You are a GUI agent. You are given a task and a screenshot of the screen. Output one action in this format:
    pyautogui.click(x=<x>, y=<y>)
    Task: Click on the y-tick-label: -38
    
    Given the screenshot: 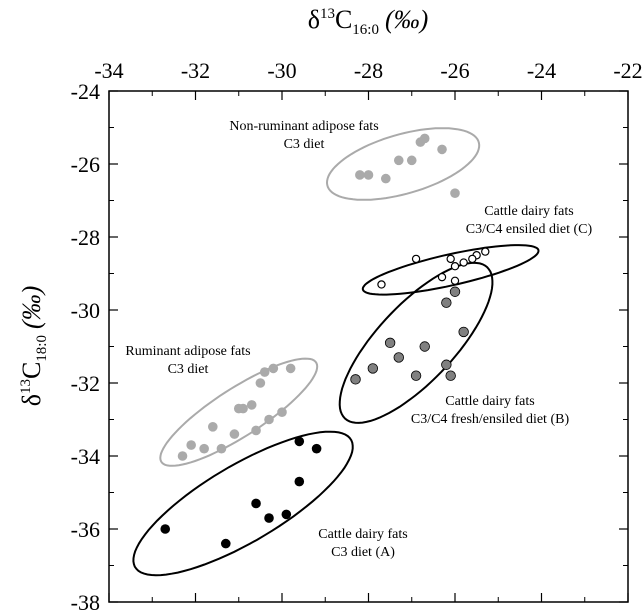 What is the action you would take?
    pyautogui.click(x=85, y=600)
    